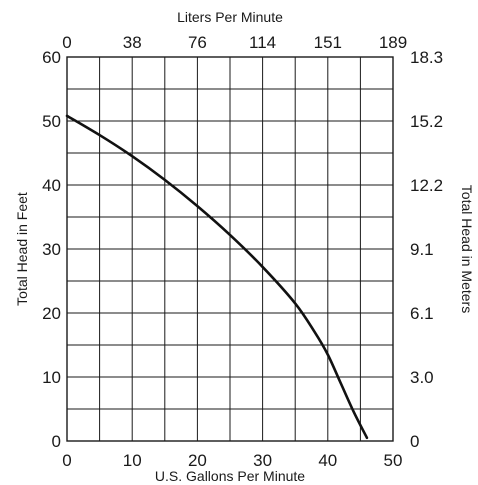 The width and height of the screenshot is (478, 485). What do you see at coordinates (66, 460) in the screenshot?
I see `x-tick-label: 0` at bounding box center [66, 460].